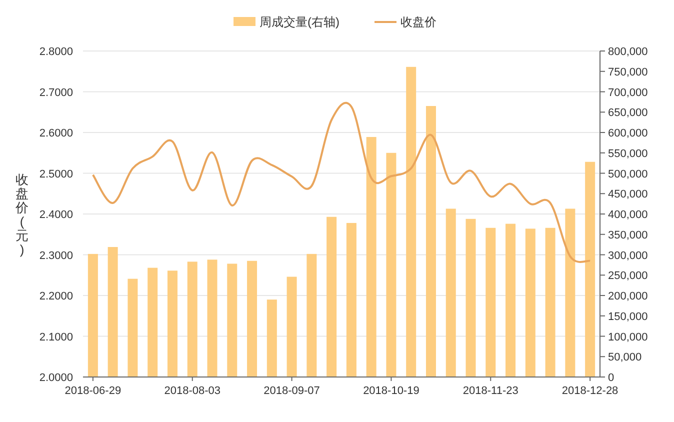 The width and height of the screenshot is (674, 422). Describe the element at coordinates (628, 276) in the screenshot. I see `y2-tick-label: 250,000` at that location.